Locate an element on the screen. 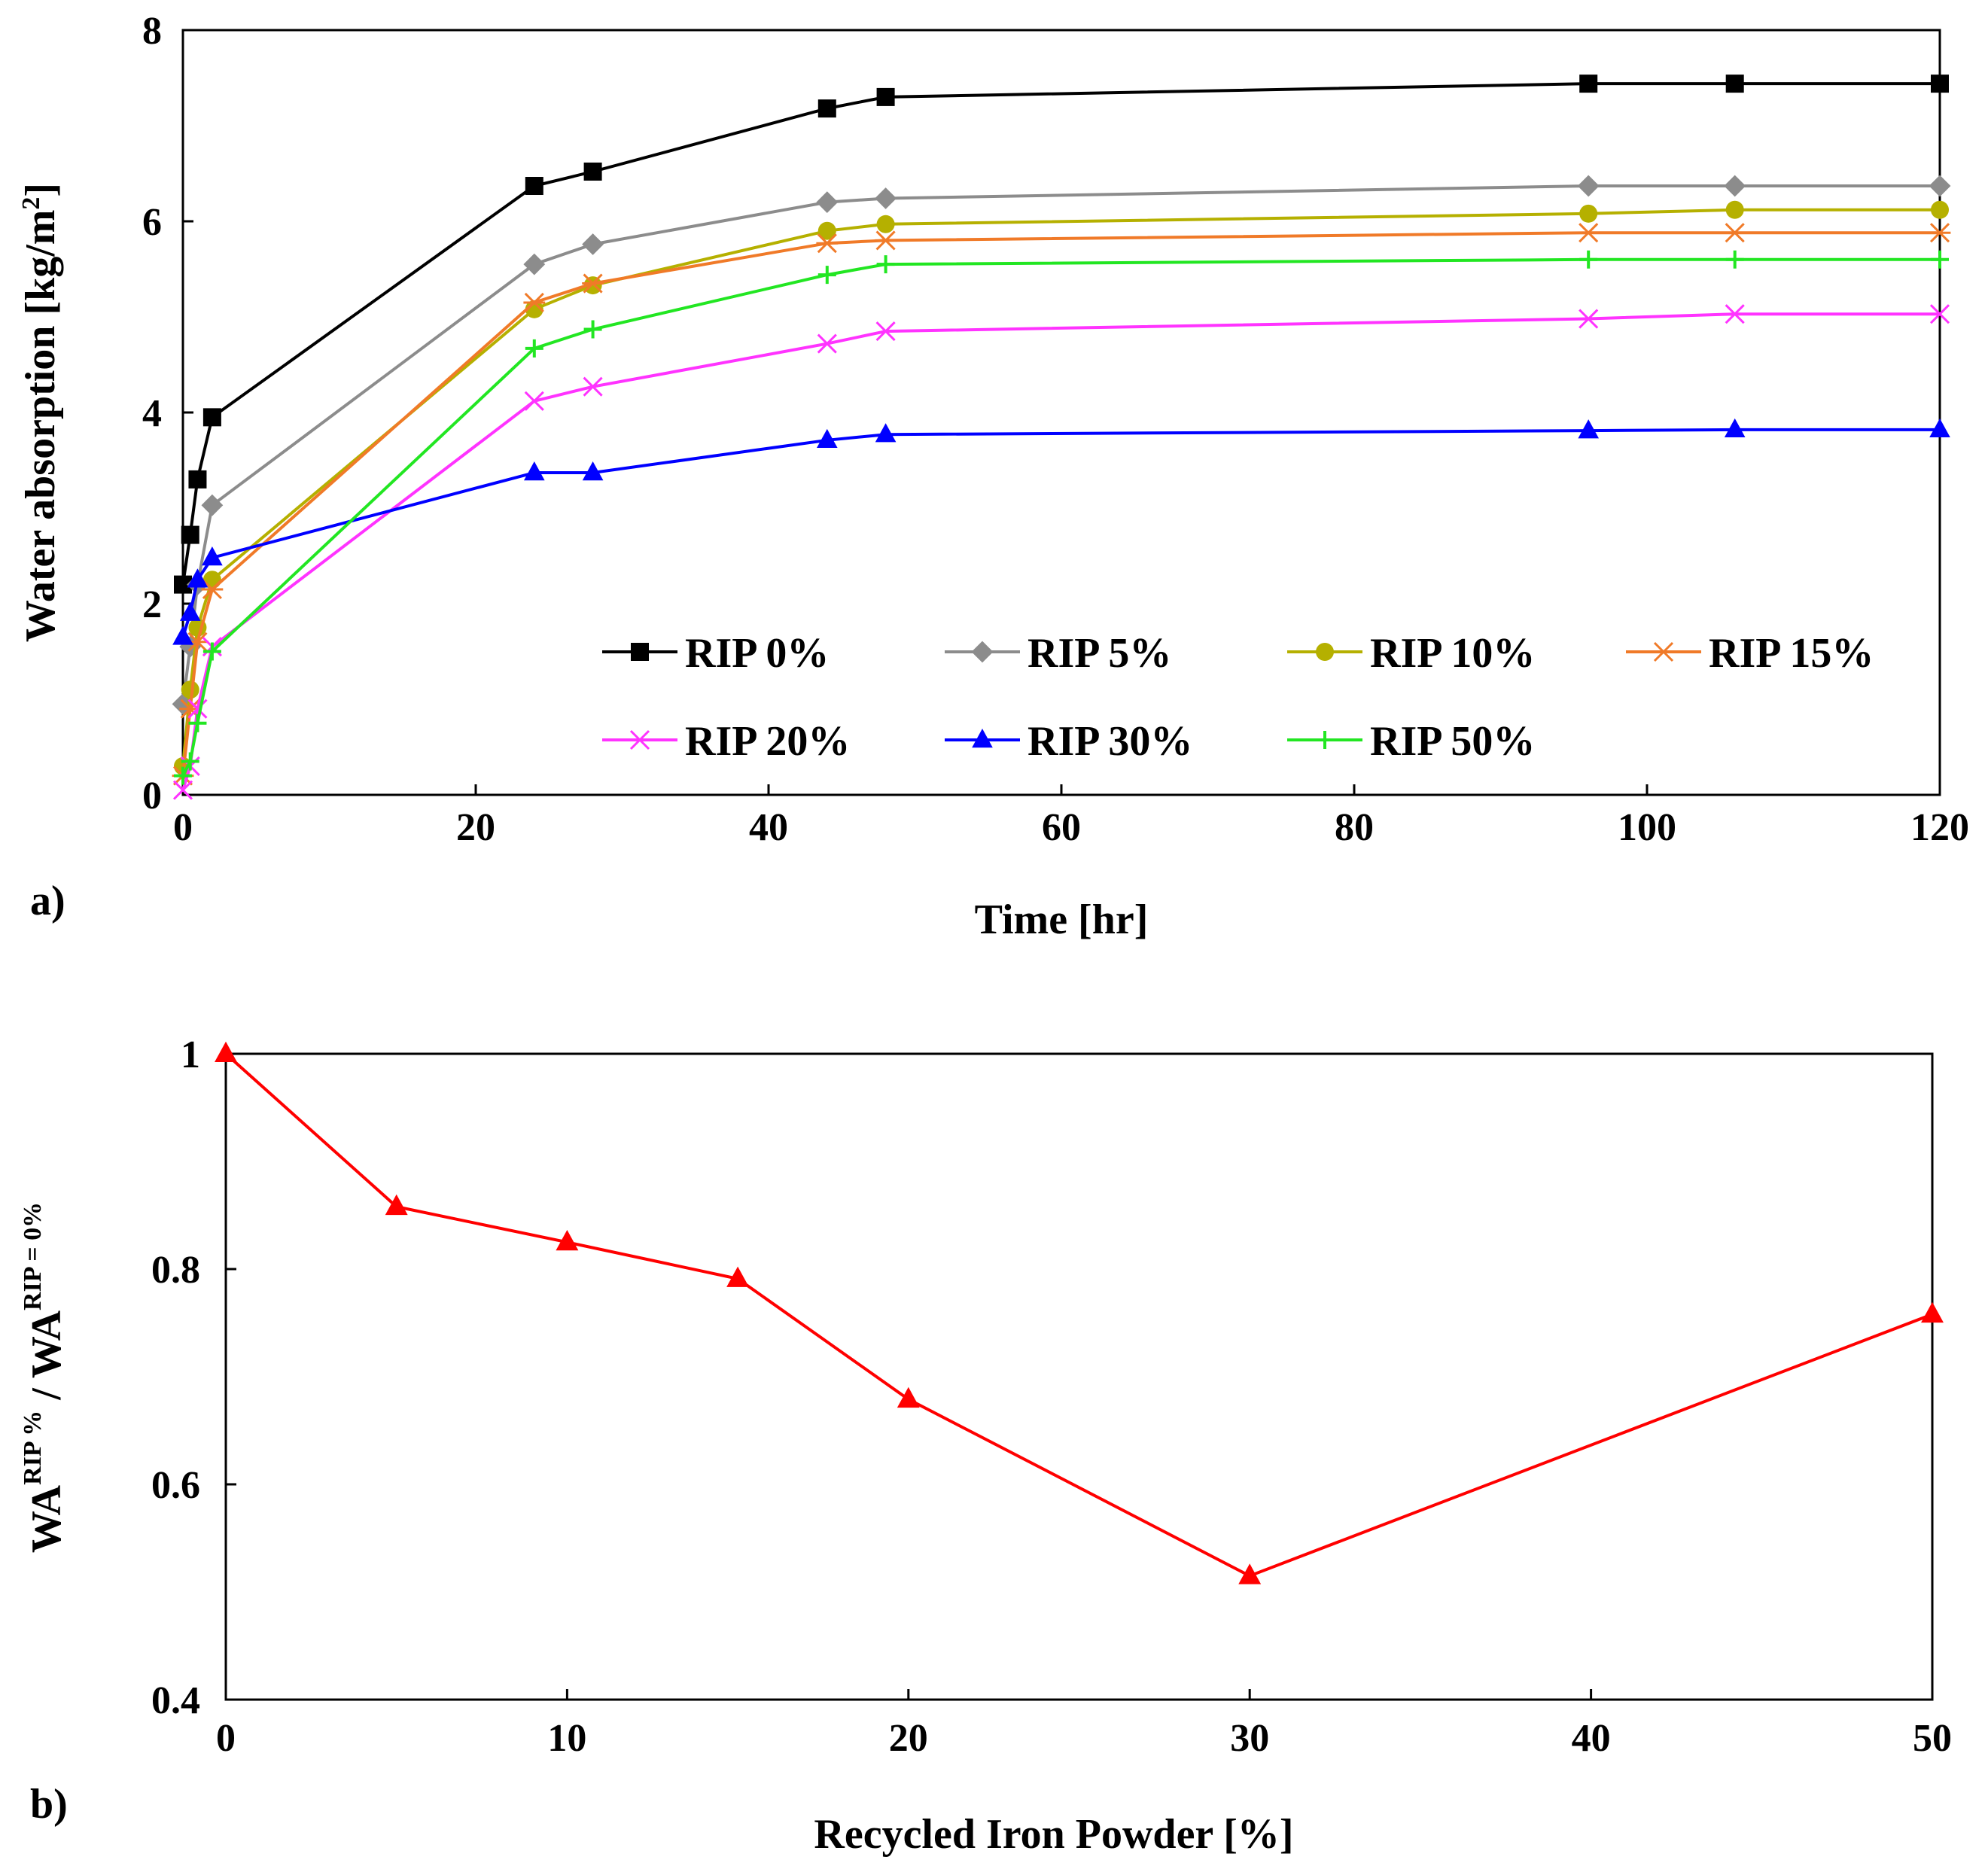 This screenshot has height=1875, width=1988. series-line is located at coordinates (1060, 533).